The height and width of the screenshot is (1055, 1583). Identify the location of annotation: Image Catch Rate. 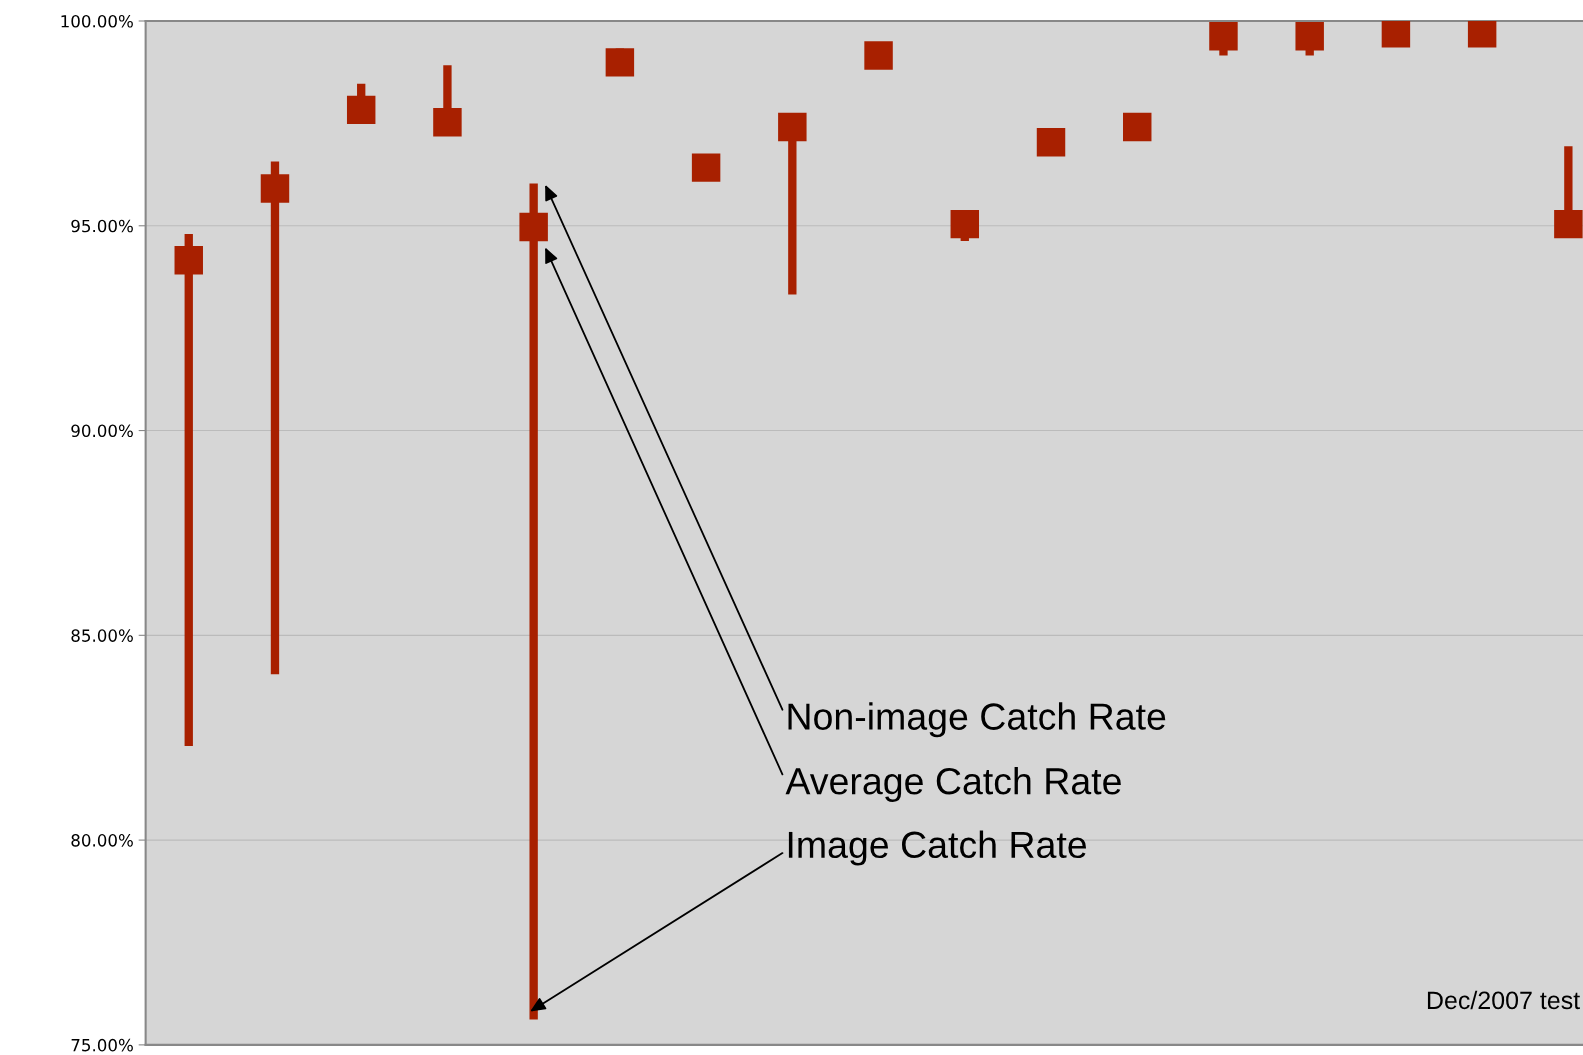
(937, 848).